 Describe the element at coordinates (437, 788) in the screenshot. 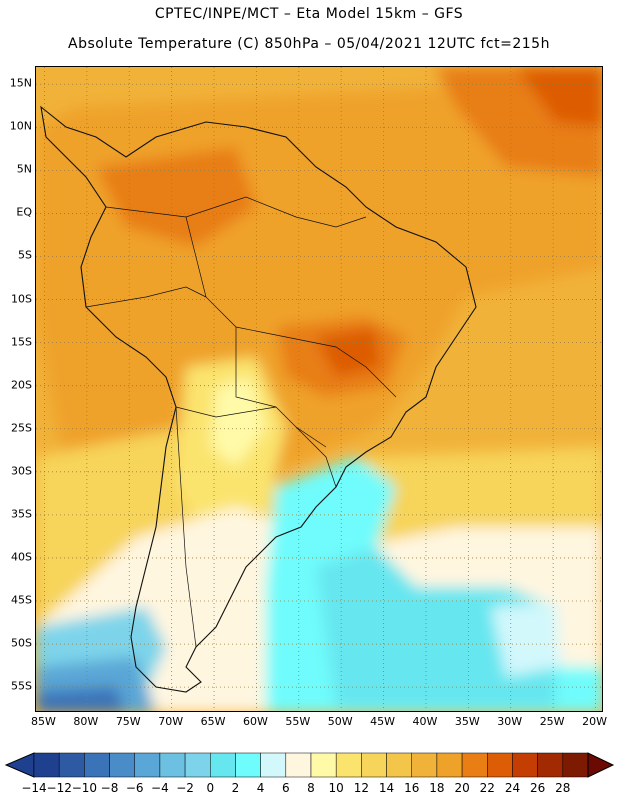

I see `colorbar-tick-label: 18` at that location.